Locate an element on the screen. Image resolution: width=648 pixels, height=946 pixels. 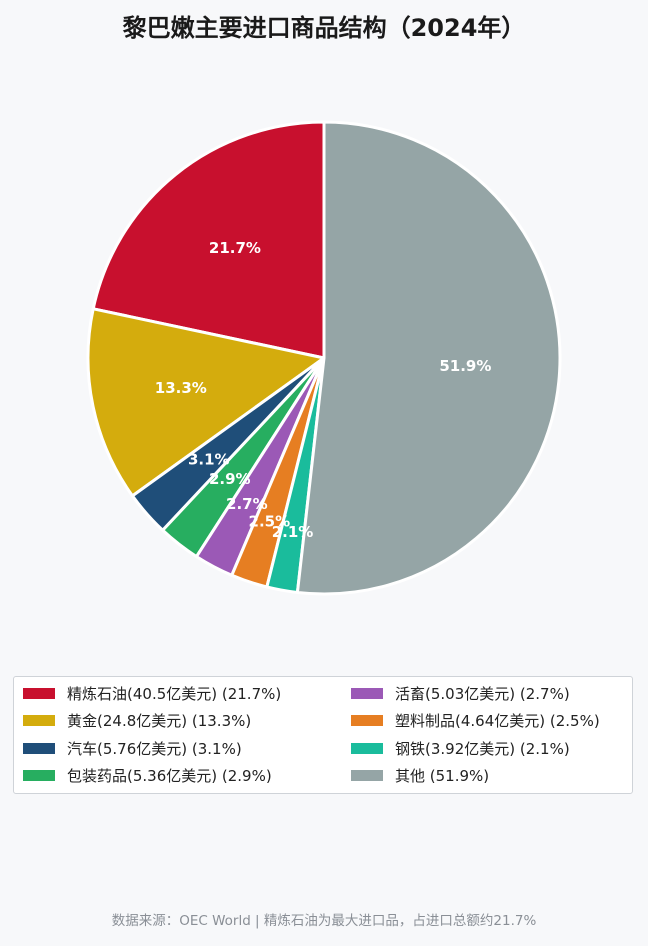
slice-label-3: 2.9% is located at coordinates (230, 479).